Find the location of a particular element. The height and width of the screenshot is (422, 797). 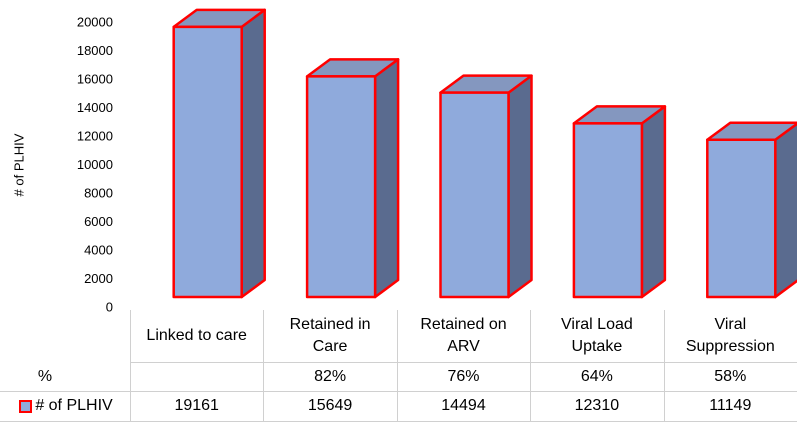

y-tick-label: 16000 is located at coordinates (95, 78).